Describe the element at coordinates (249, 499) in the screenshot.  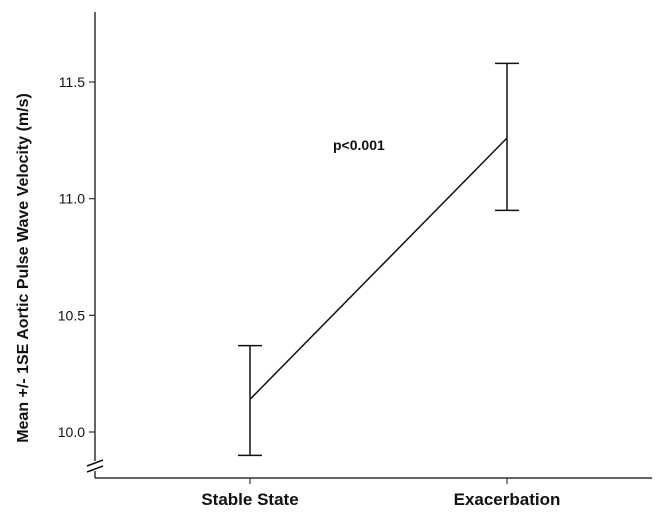
I see `x-category-label: Stable State` at that location.